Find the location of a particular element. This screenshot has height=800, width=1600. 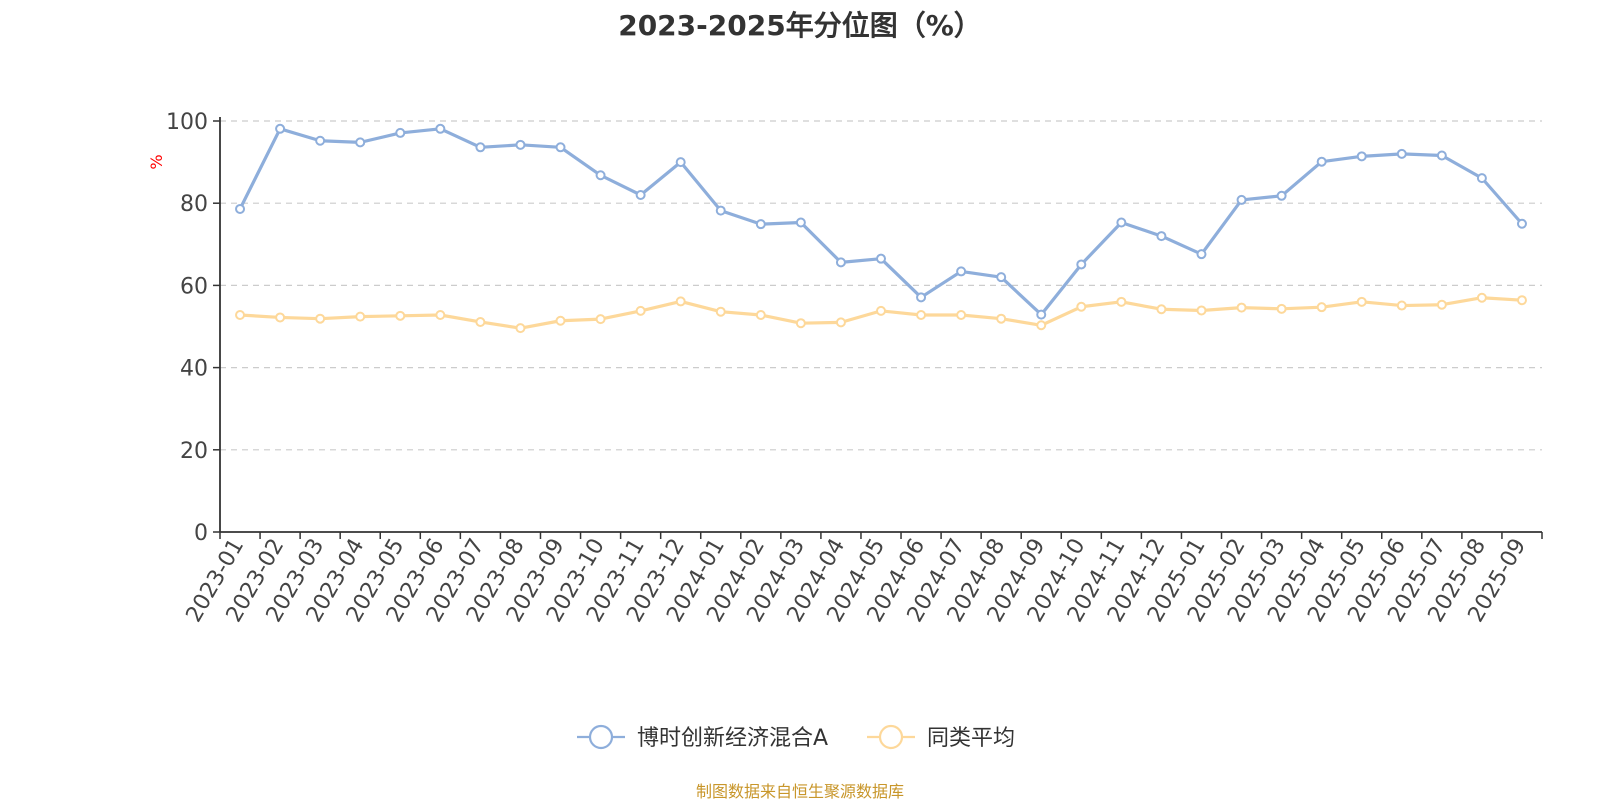

y-tick-label: 0 is located at coordinates (201, 533).